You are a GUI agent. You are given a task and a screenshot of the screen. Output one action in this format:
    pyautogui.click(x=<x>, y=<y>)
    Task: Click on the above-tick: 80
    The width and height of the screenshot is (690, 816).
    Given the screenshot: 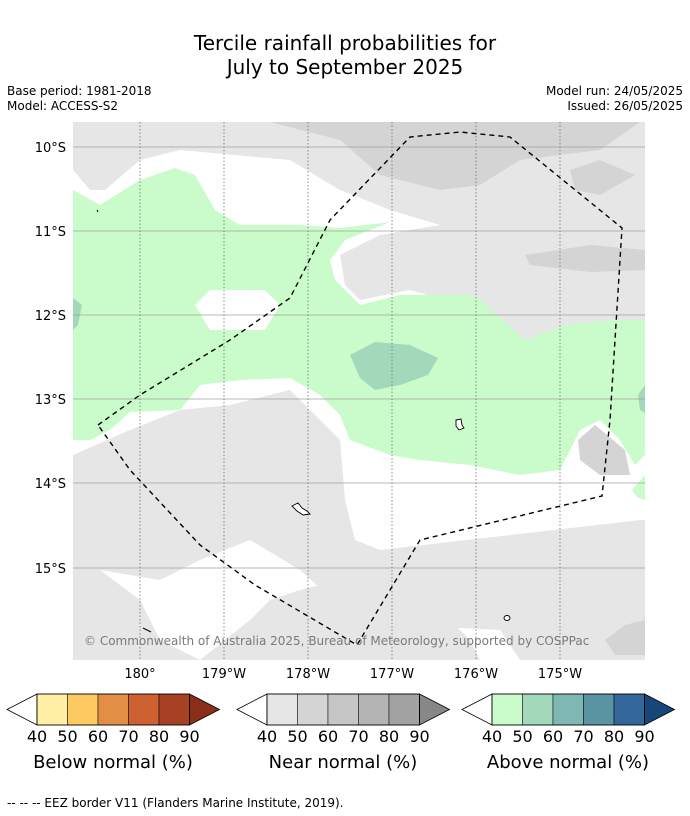 What is the action you would take?
    pyautogui.click(x=614, y=736)
    